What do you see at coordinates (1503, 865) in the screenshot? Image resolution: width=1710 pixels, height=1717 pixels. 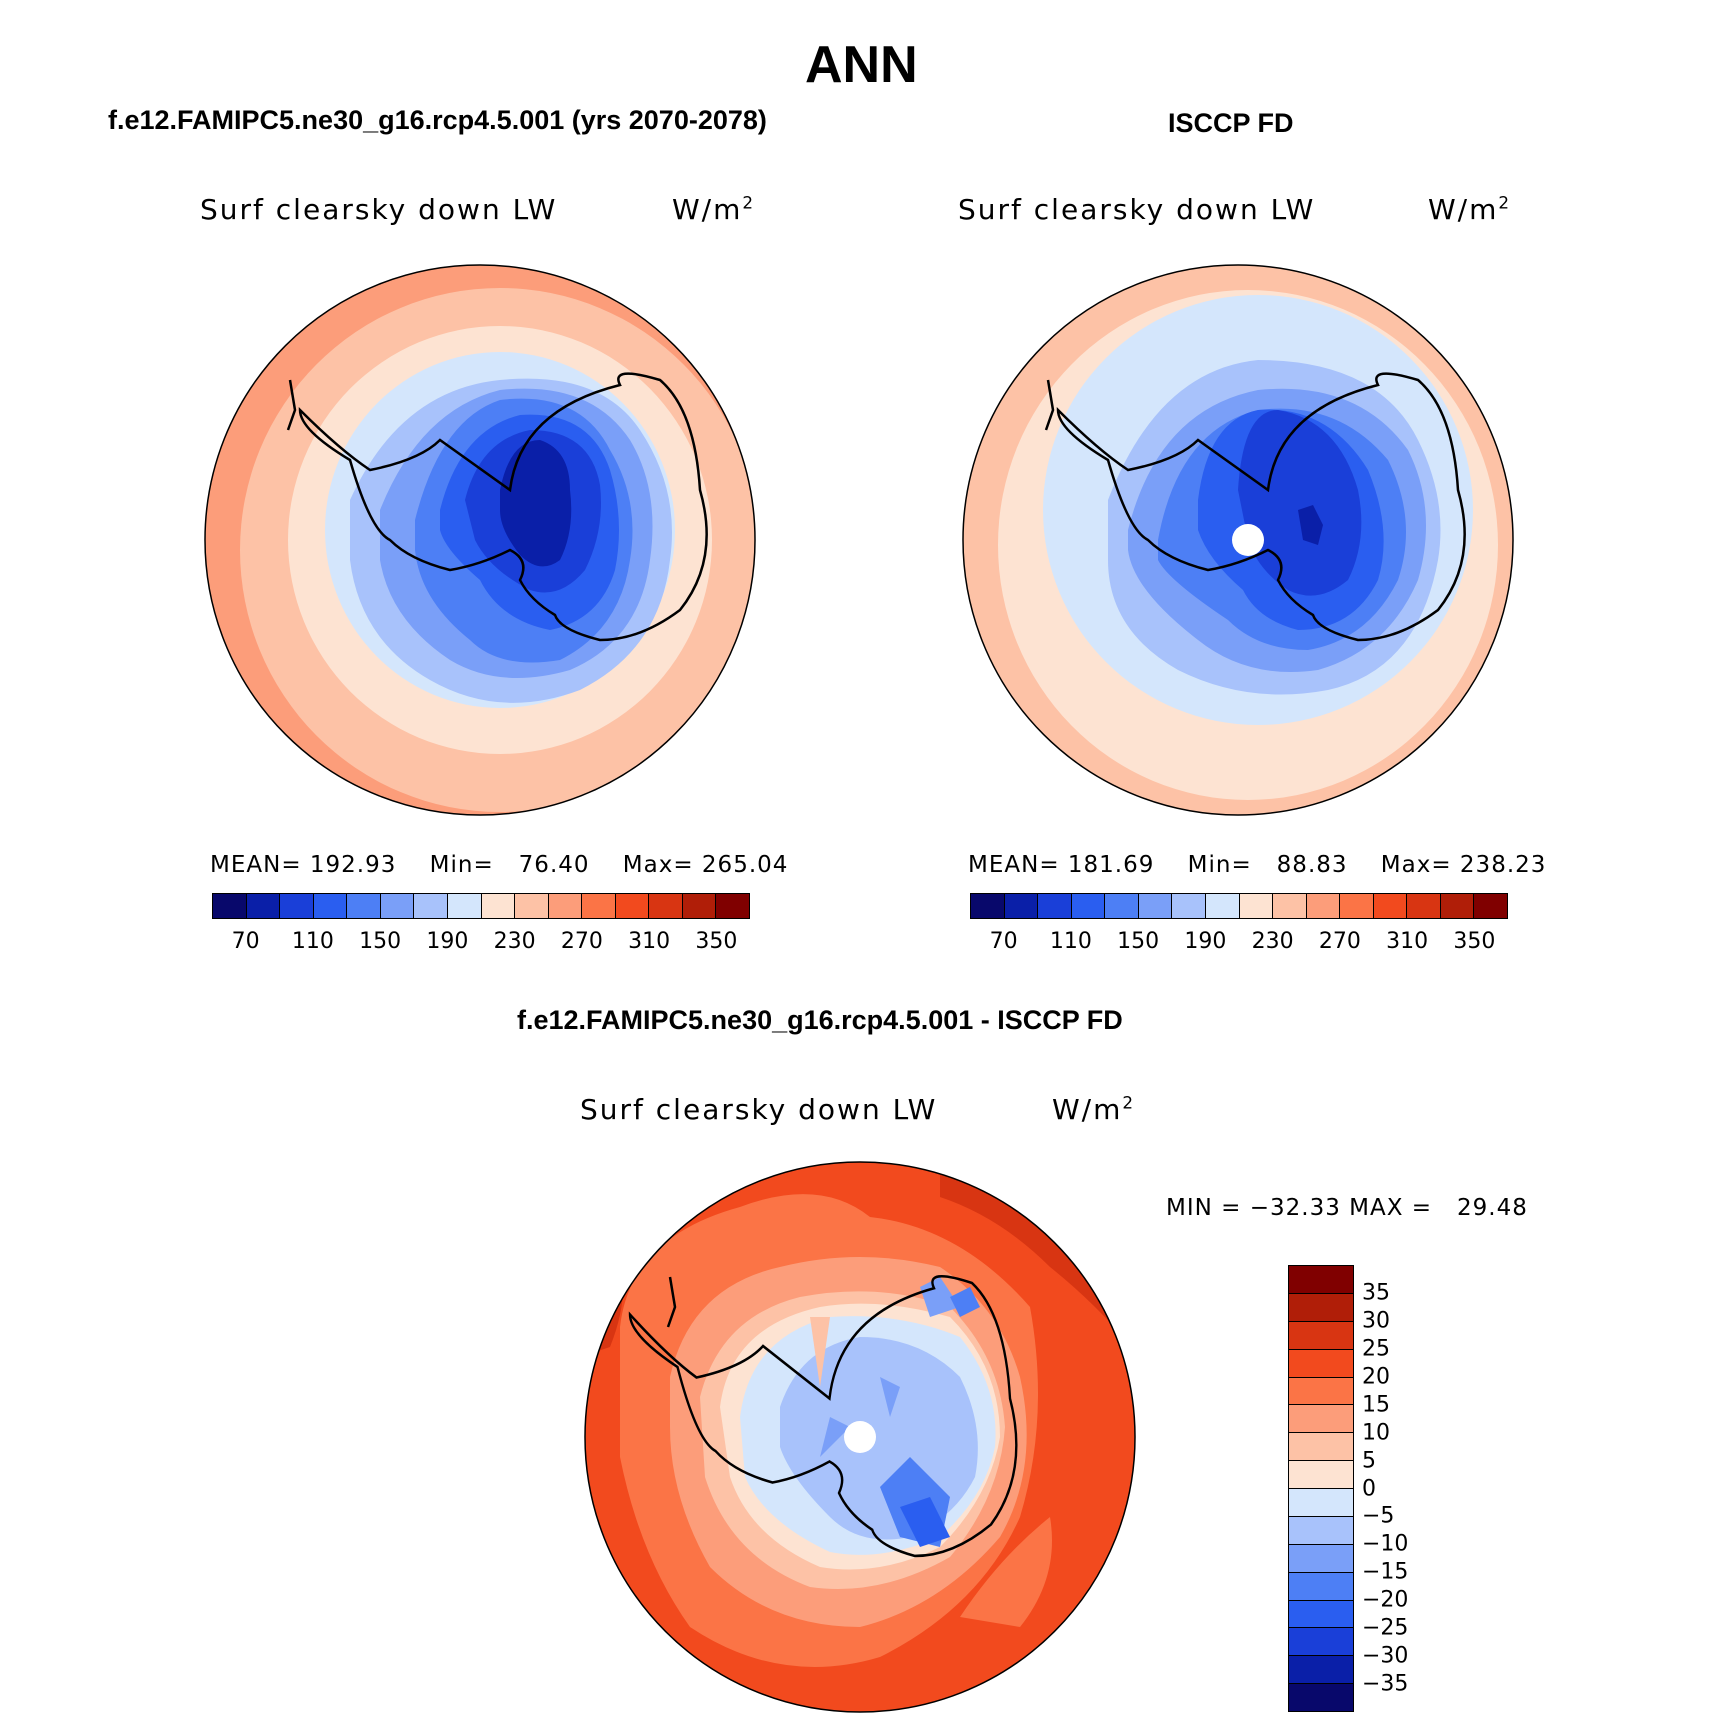 I see `right-max-value: 238.23` at bounding box center [1503, 865].